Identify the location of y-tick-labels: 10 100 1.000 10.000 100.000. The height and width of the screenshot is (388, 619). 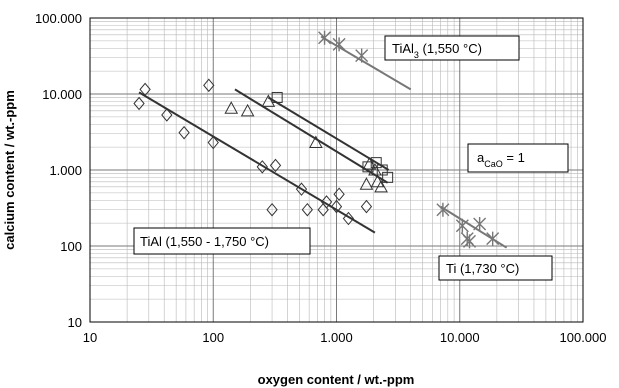
(58, 170).